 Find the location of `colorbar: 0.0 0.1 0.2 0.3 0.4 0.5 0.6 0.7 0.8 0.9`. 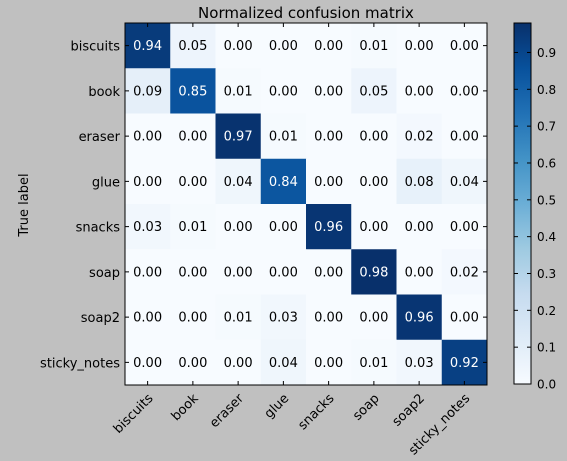

colorbar: 0.0 0.1 0.2 0.3 0.4 0.5 0.6 0.7 0.8 0.9 is located at coordinates (534, 207).